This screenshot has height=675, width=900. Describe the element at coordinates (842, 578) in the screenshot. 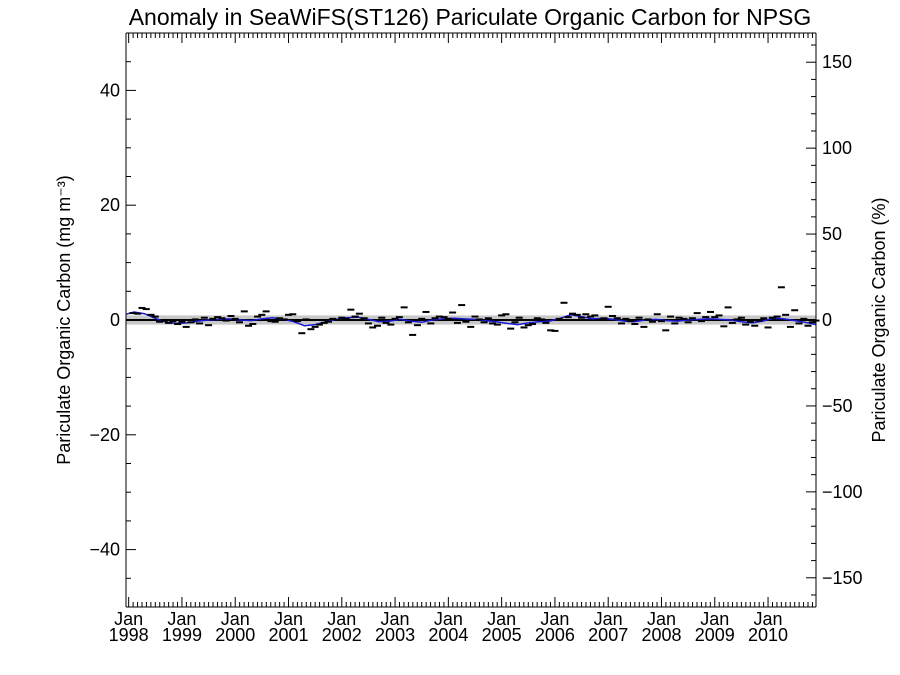

I see `y-right-tick-label: −150` at that location.